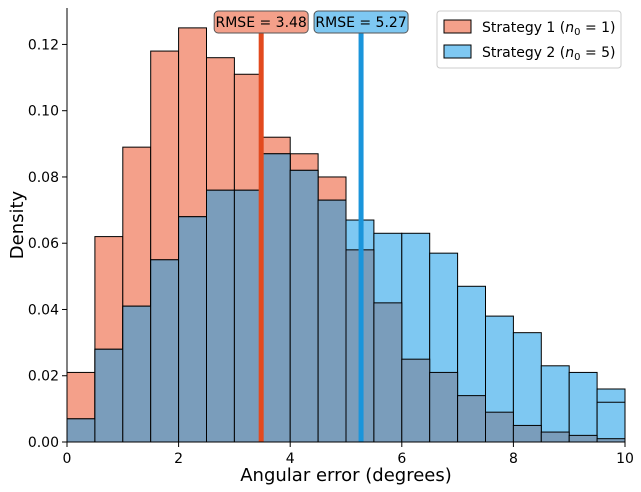 This screenshot has width=641, height=492. Describe the element at coordinates (17, 224) in the screenshot. I see `y-axis-label: Density` at that location.